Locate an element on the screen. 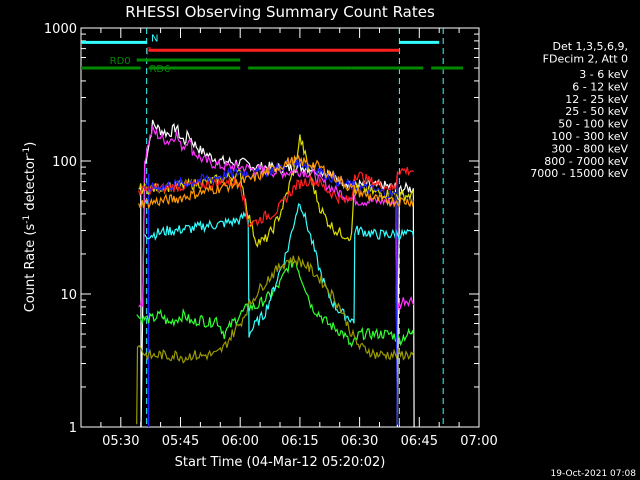 Image resolution: width=640 pixels, height=480 pixels. rd-label-0: RD0 is located at coordinates (120, 61).